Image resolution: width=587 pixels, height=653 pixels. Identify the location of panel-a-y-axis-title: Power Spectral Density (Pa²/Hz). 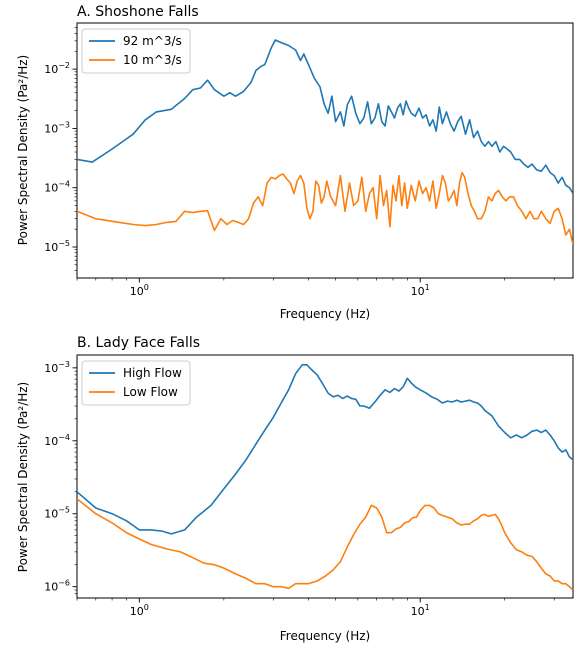
(23, 150).